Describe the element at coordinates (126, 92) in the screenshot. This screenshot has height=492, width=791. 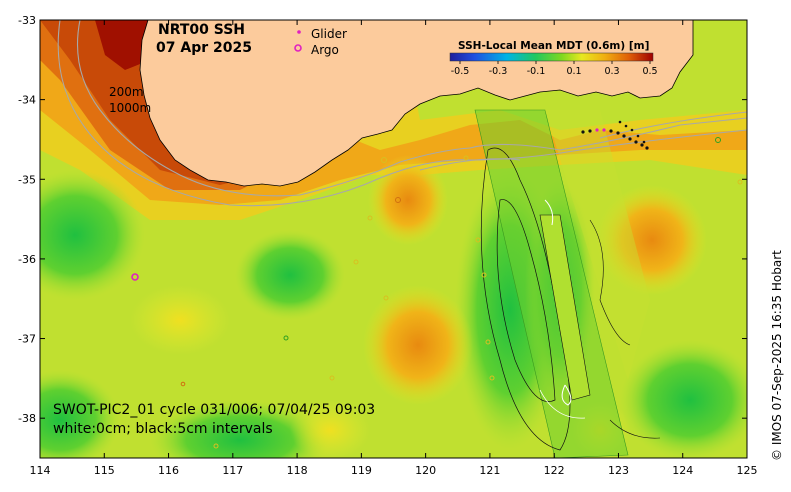
I see `isobath-label-200: 200m` at that location.